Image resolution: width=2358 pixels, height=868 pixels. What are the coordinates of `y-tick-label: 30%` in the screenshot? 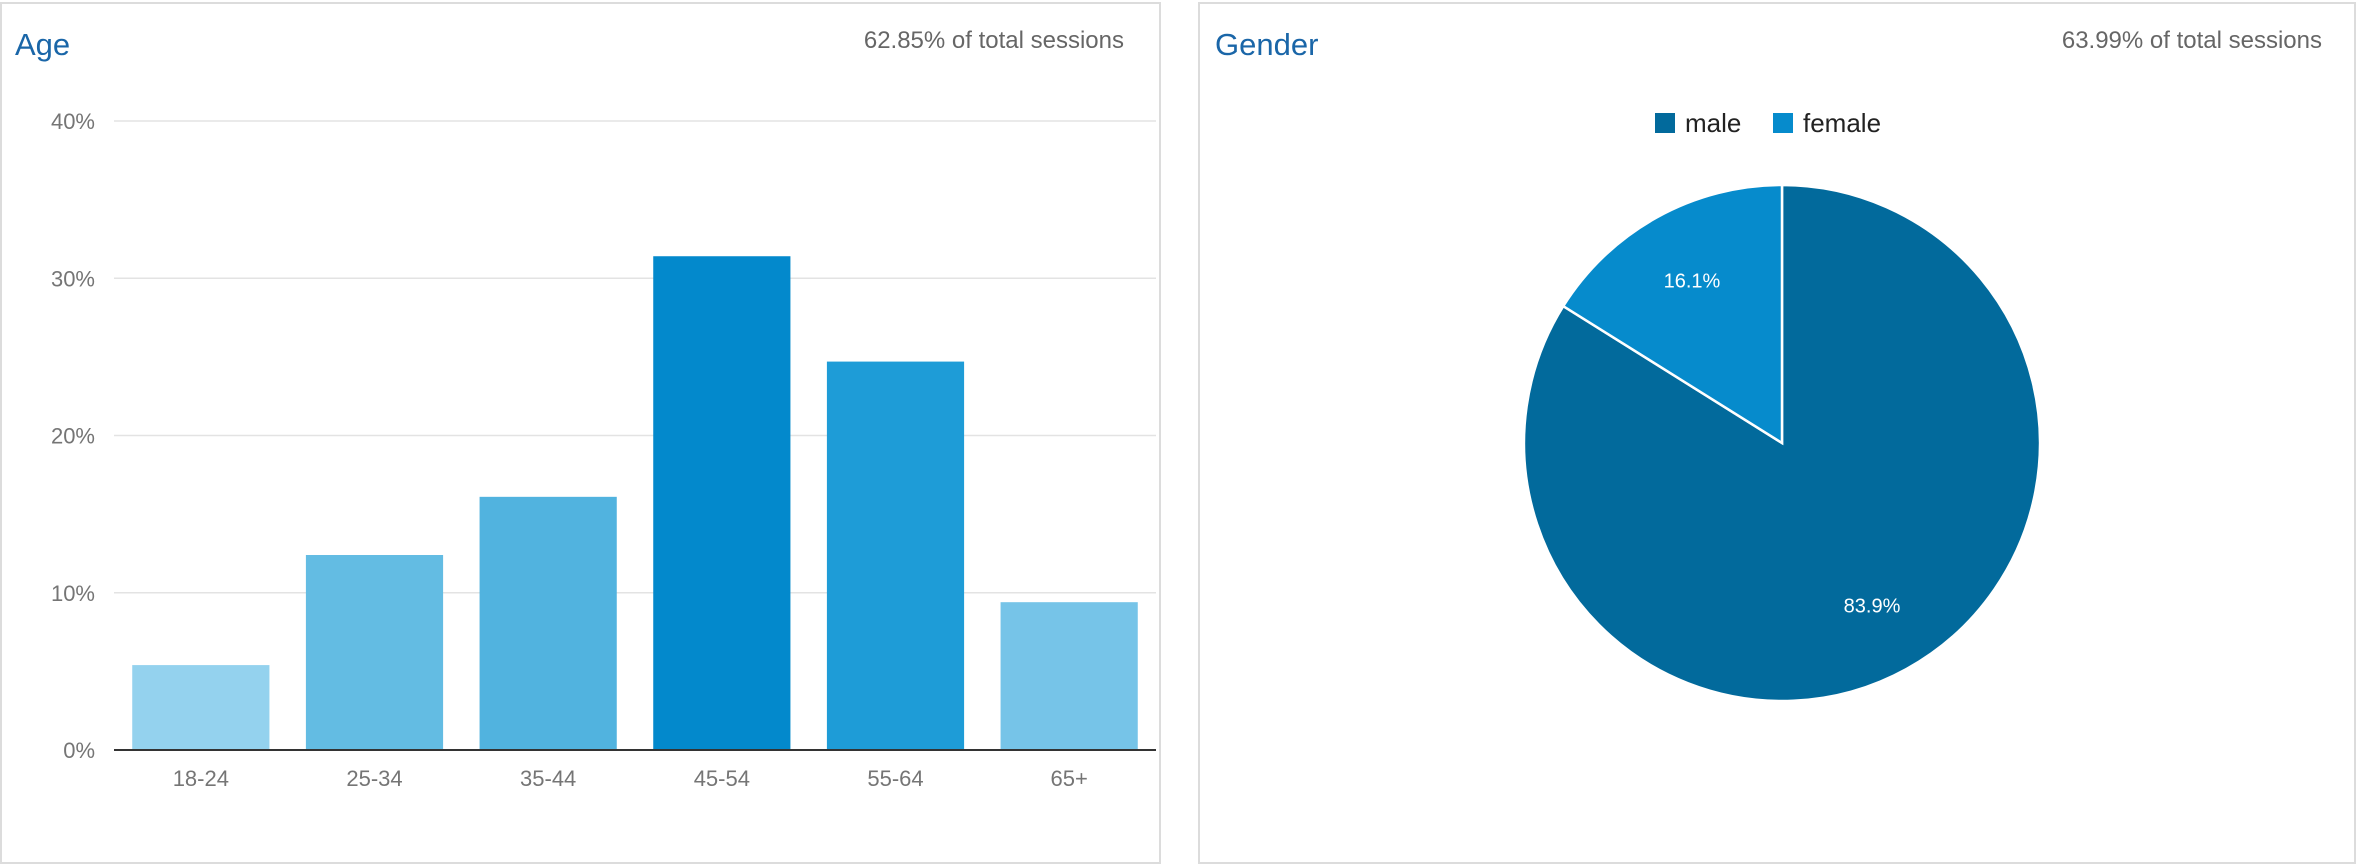 It's located at (73, 278).